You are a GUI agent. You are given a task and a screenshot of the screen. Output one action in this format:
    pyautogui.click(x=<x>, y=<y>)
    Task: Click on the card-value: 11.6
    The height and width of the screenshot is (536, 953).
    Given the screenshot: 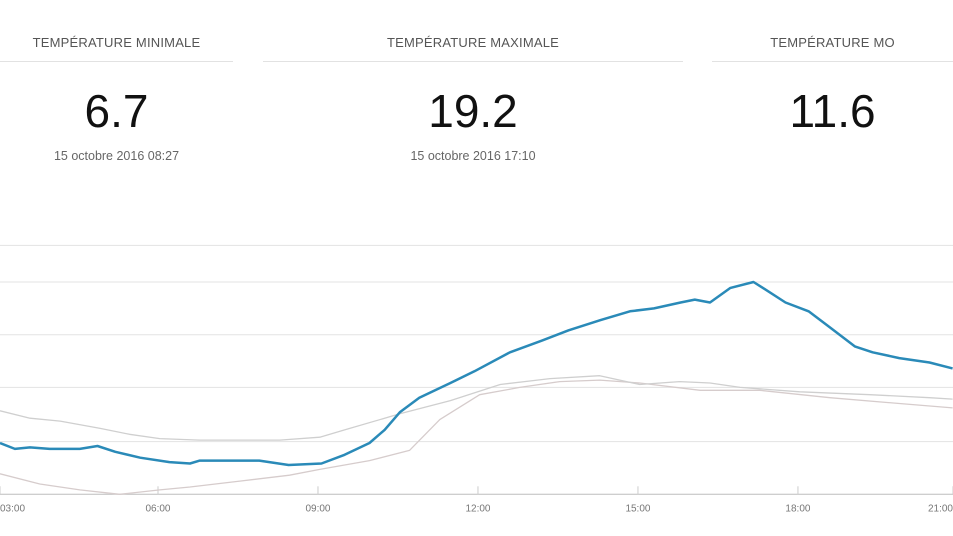 What is the action you would take?
    pyautogui.click(x=832, y=111)
    